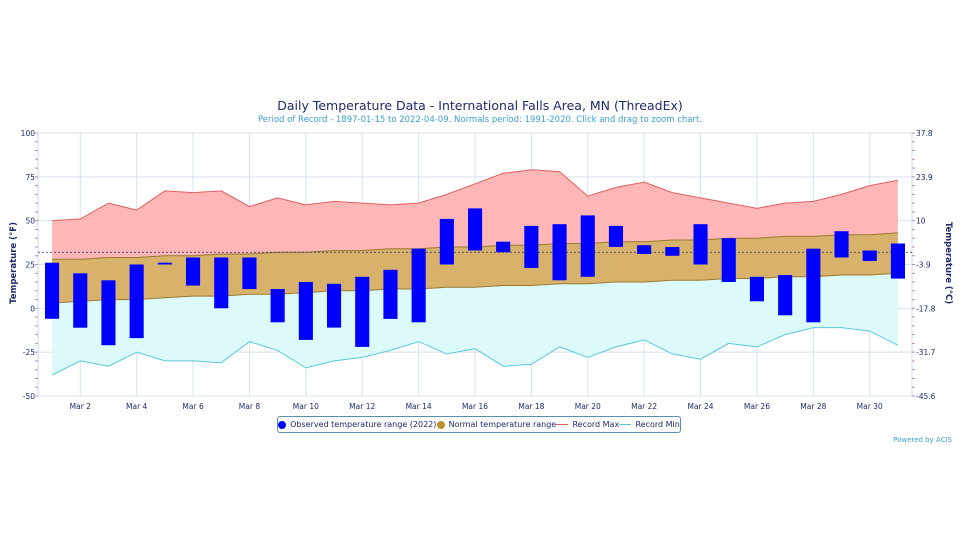 This screenshot has height=540, width=960. I want to click on y-tick-label-right: -3.9, so click(923, 265).